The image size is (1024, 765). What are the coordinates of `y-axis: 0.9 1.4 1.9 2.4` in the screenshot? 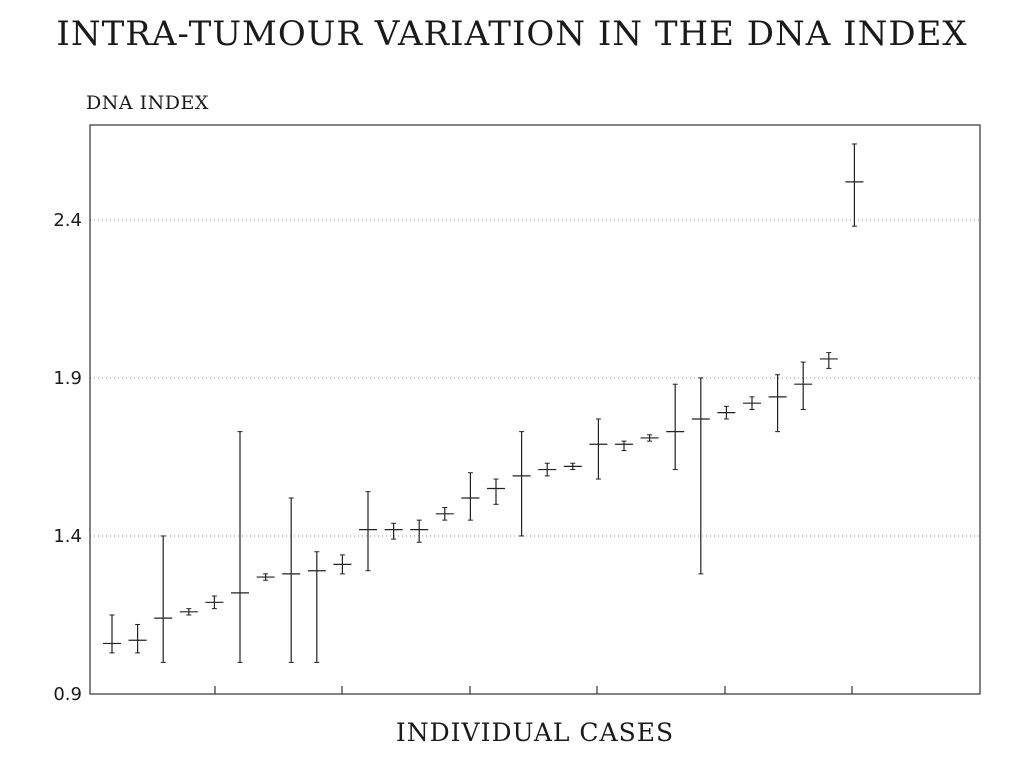 It's located at (67, 457).